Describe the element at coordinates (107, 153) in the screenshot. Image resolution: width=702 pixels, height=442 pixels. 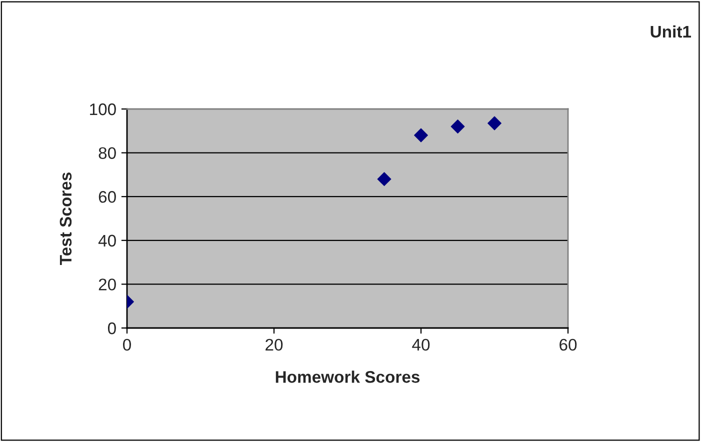
I see `y-tick-label: 80` at that location.